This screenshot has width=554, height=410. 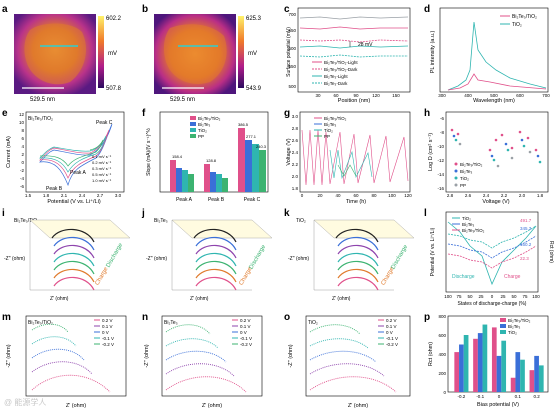 I want to click on svg-text: 386.5, so click(x=243, y=124).